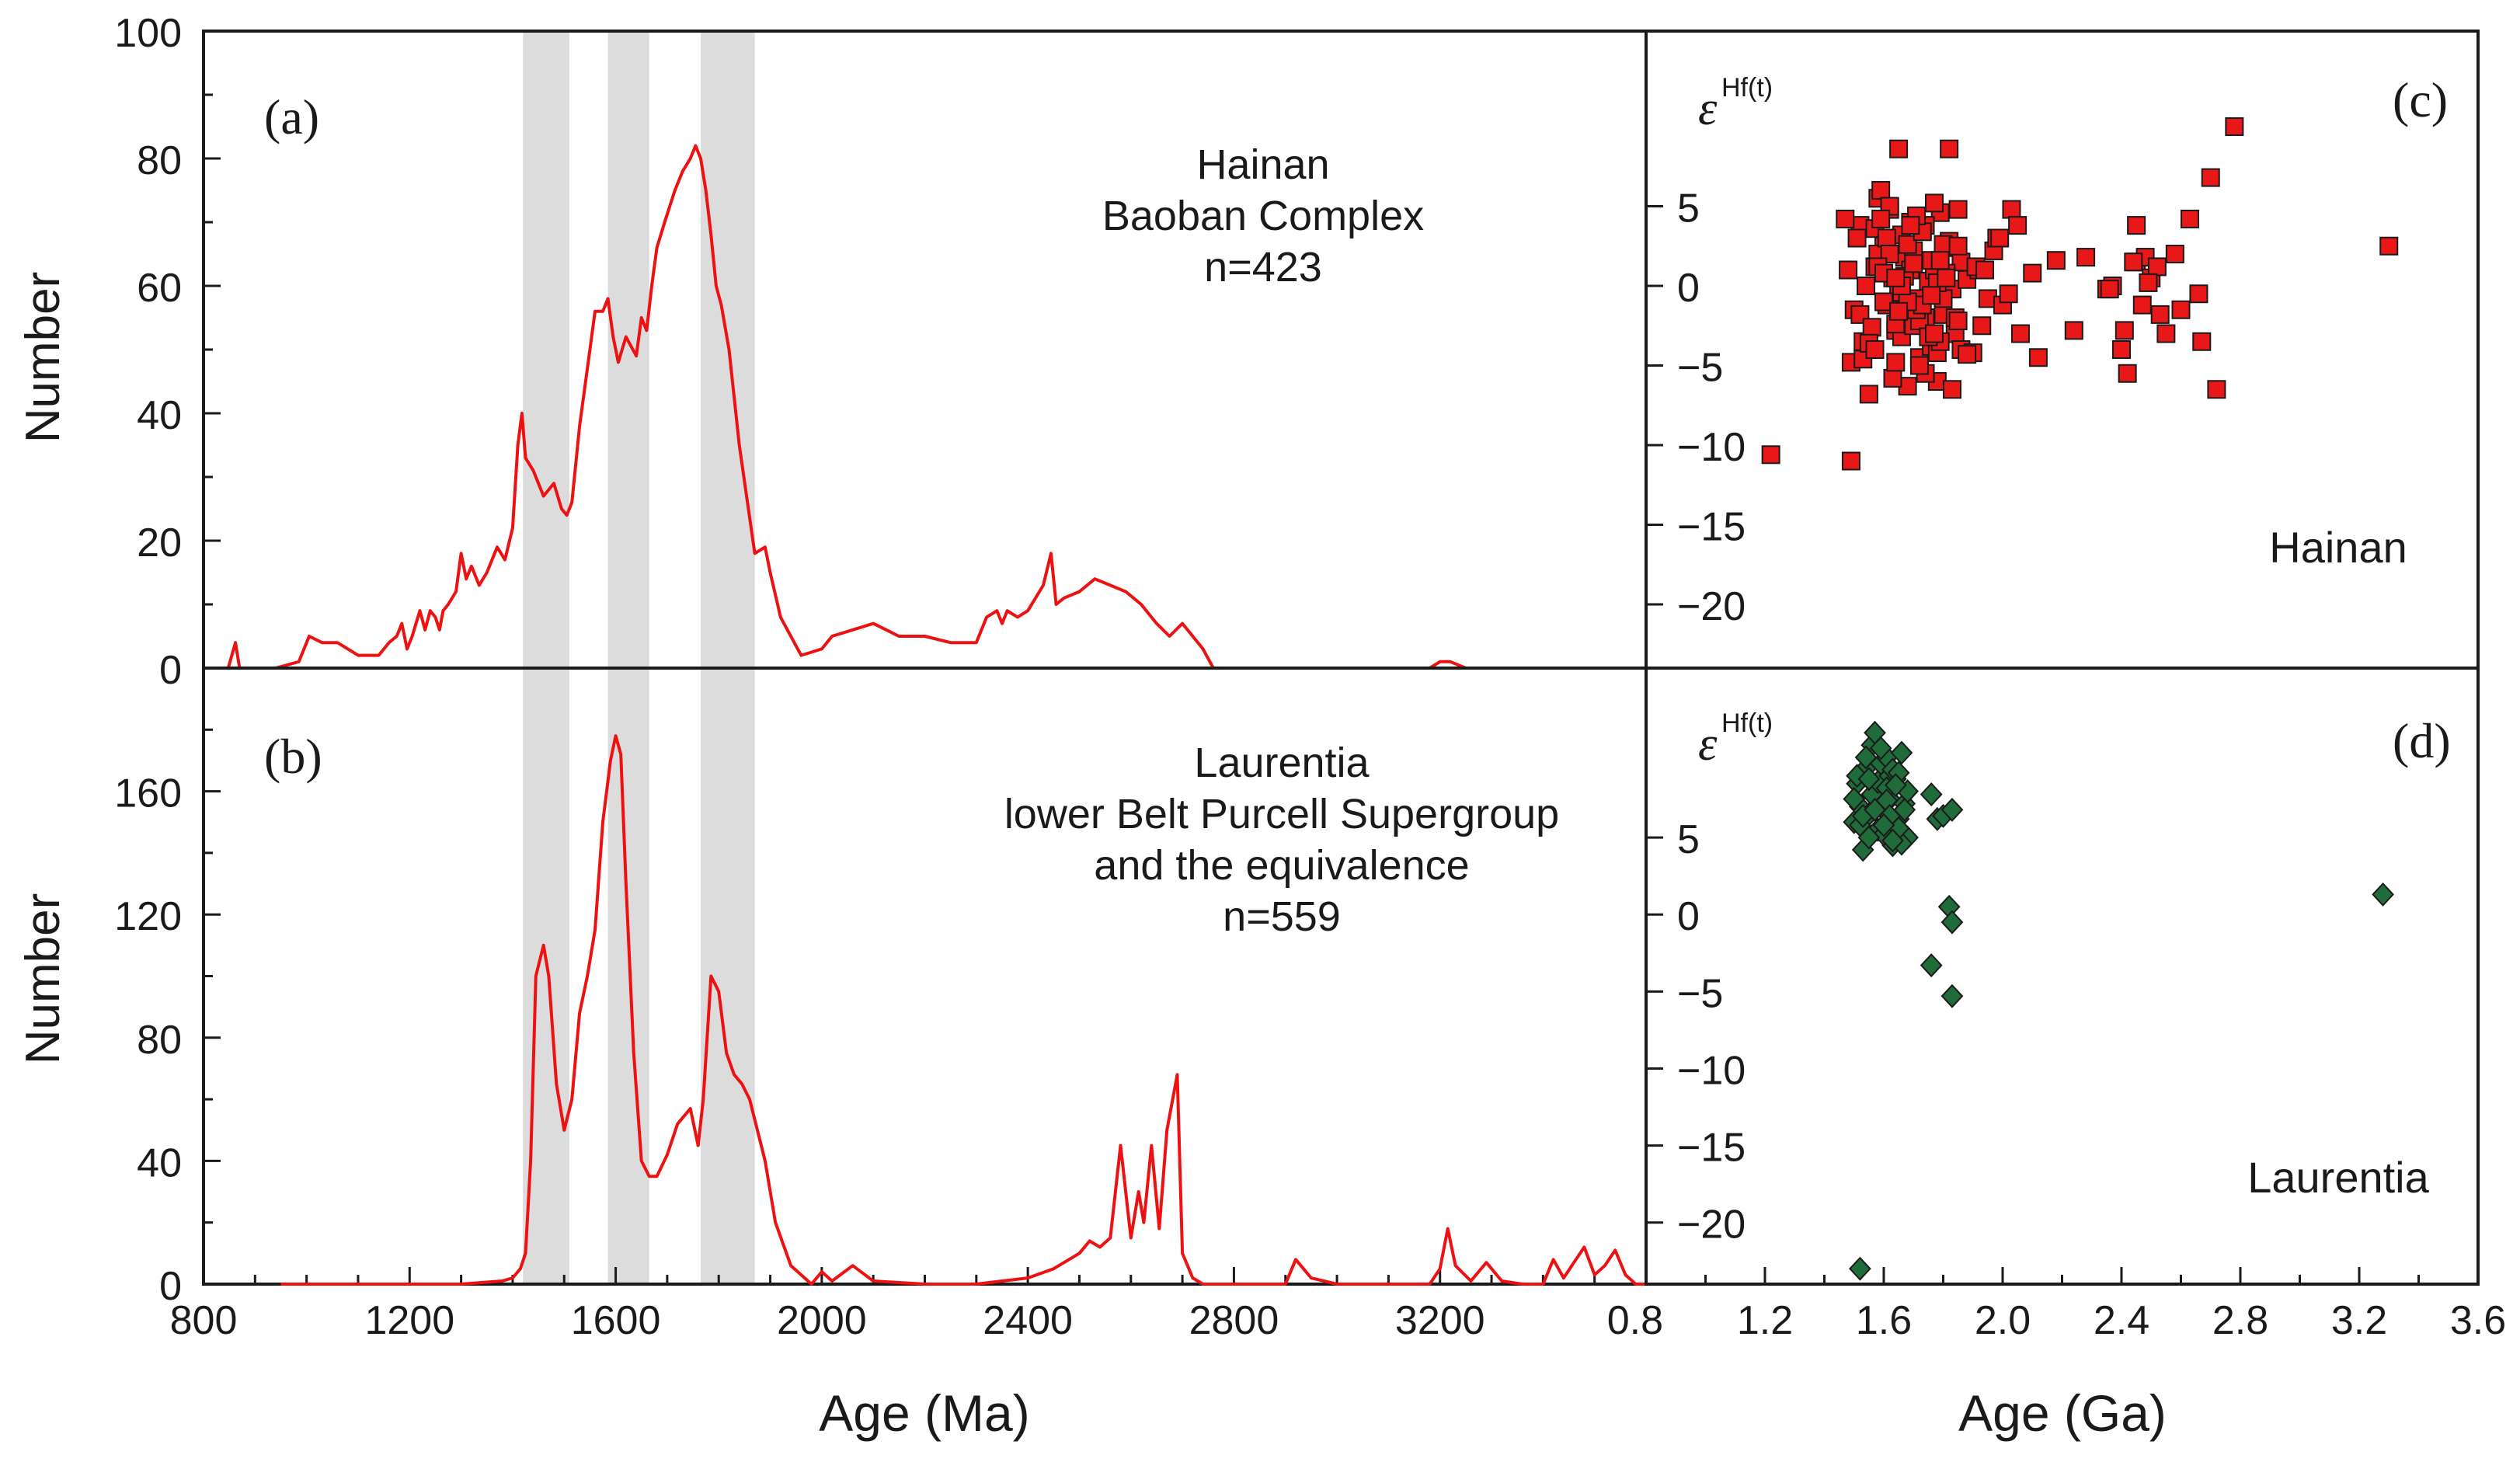  What do you see at coordinates (1708, 108) in the screenshot?
I see `c-epsilon-symbol: ε` at bounding box center [1708, 108].